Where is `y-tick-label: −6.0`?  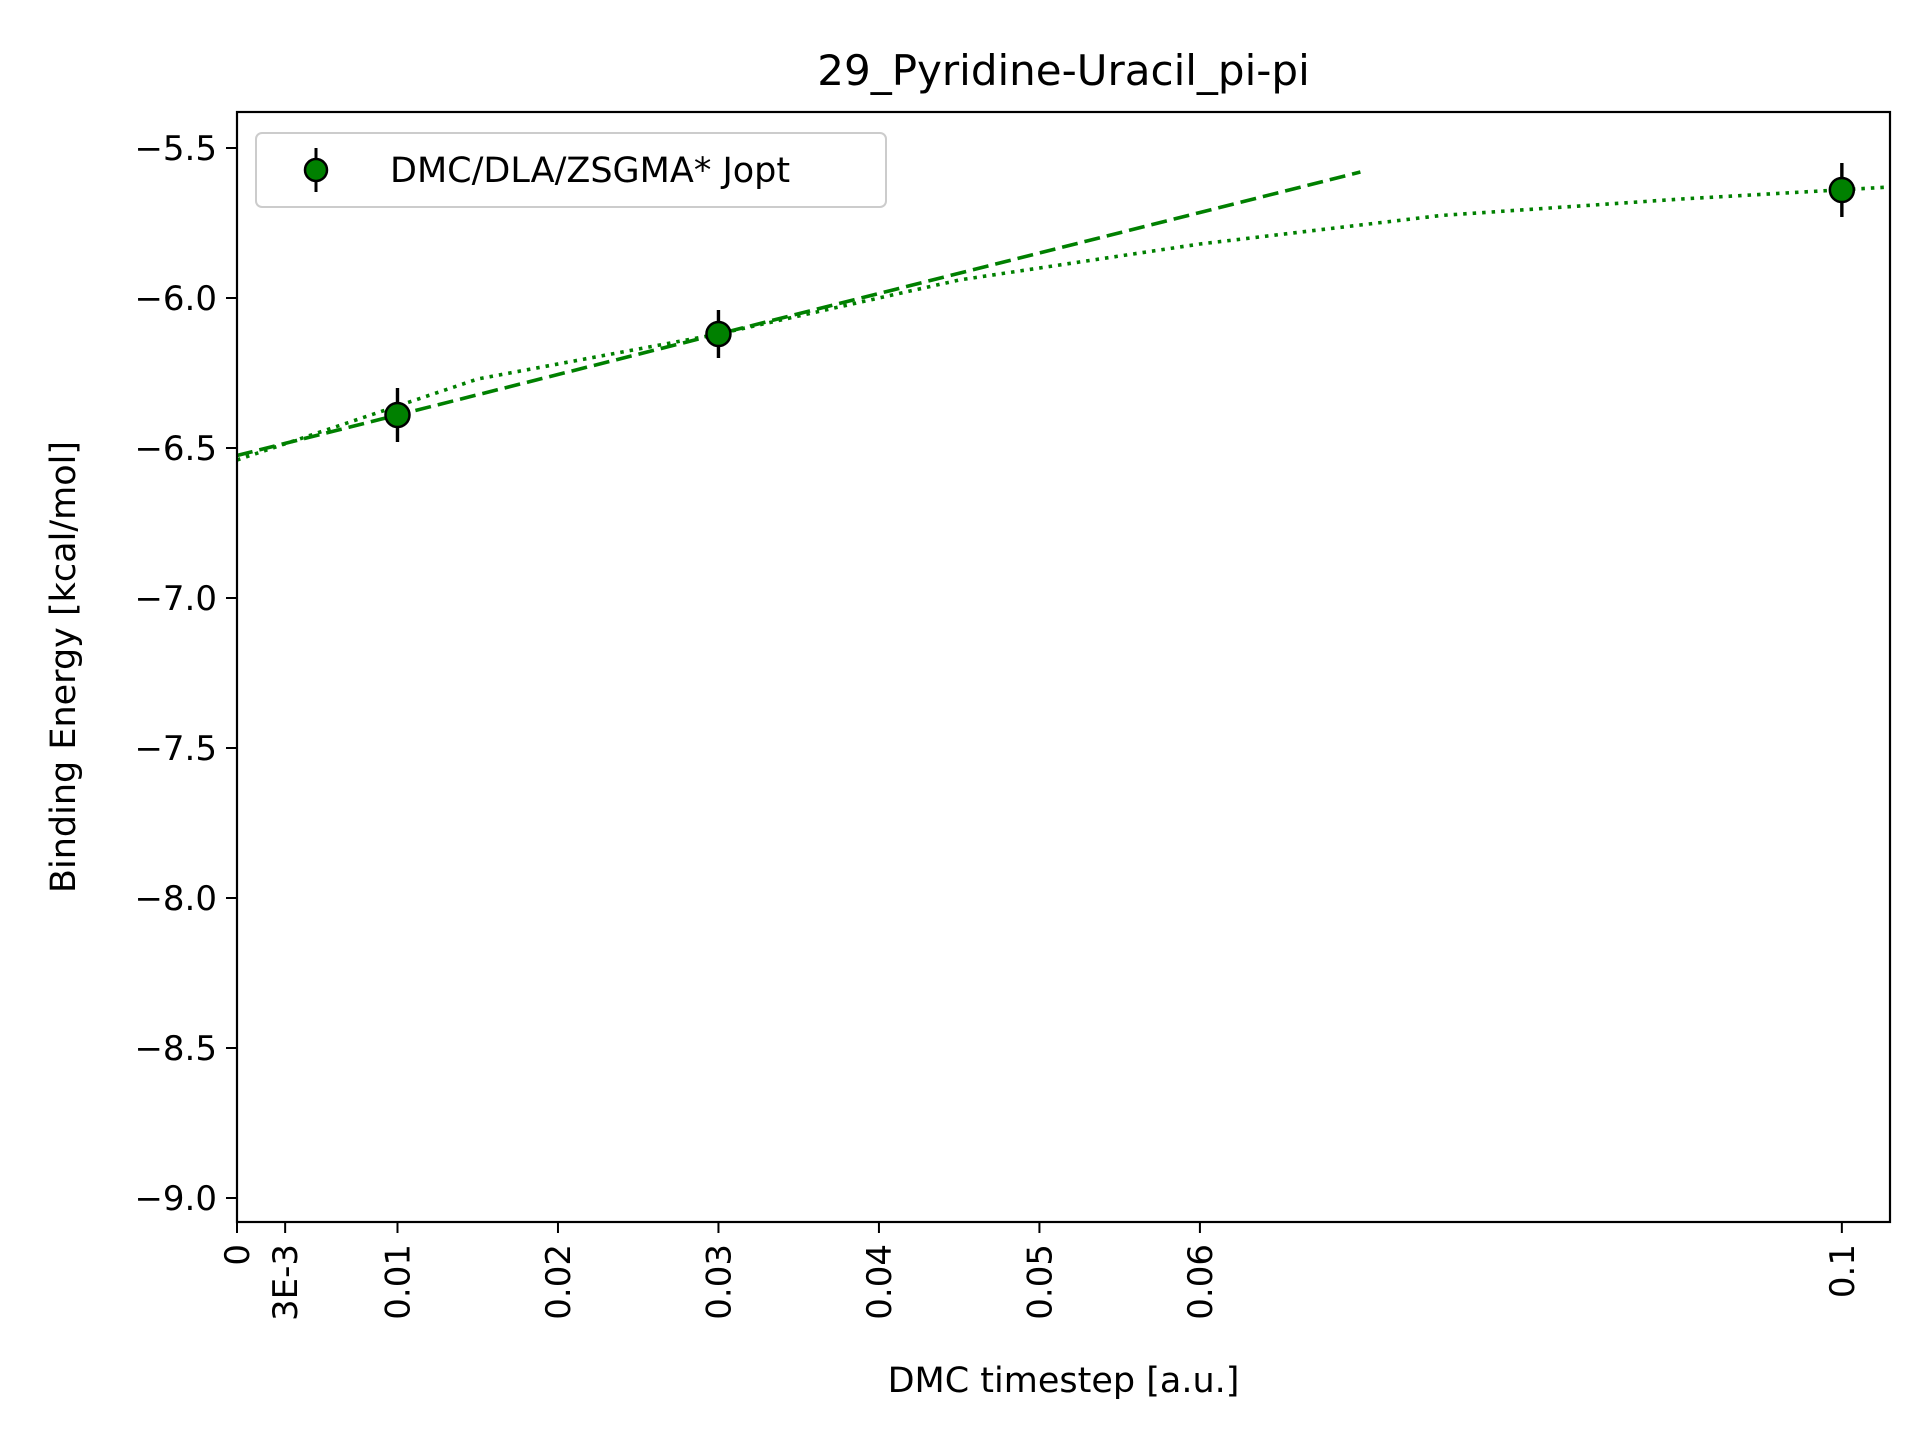 y-tick-label: −6.0 is located at coordinates (175, 299).